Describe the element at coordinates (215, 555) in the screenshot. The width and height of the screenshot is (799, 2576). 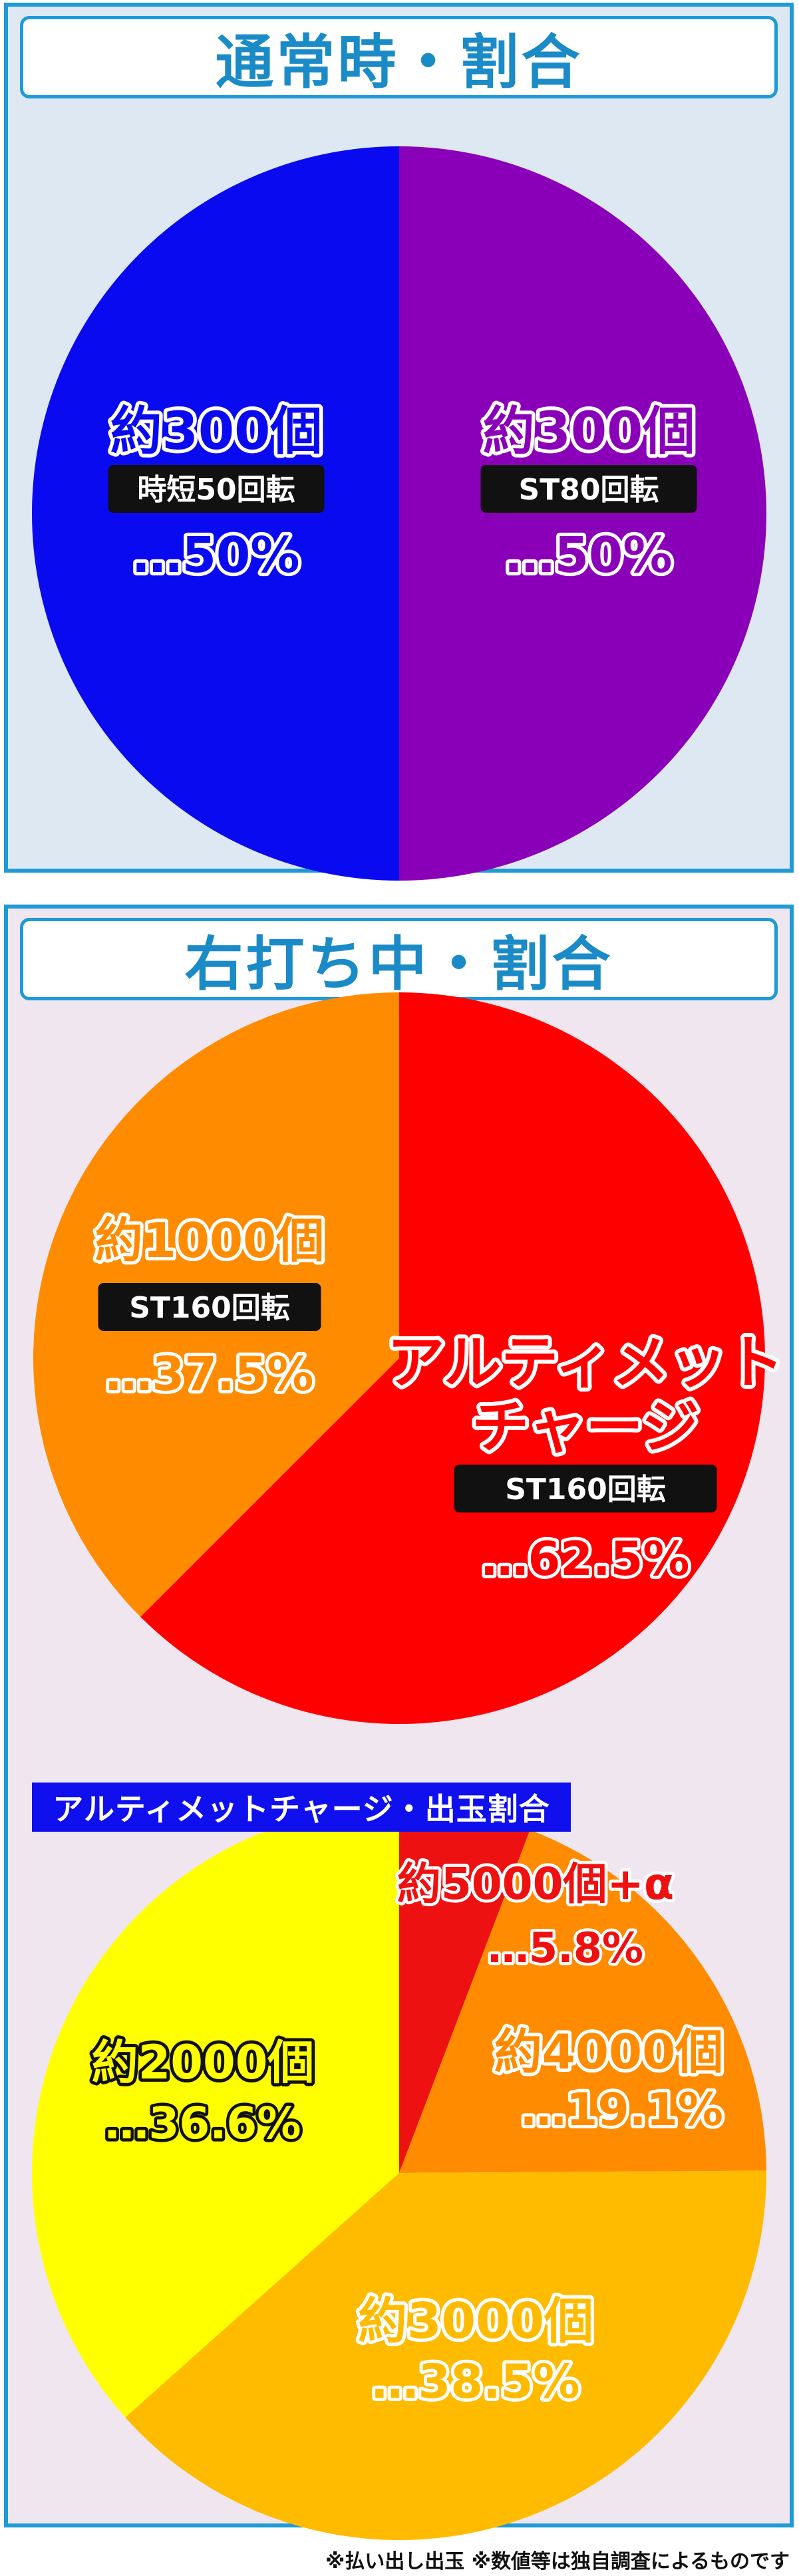
I see `pie1-left-percent: …50%` at that location.